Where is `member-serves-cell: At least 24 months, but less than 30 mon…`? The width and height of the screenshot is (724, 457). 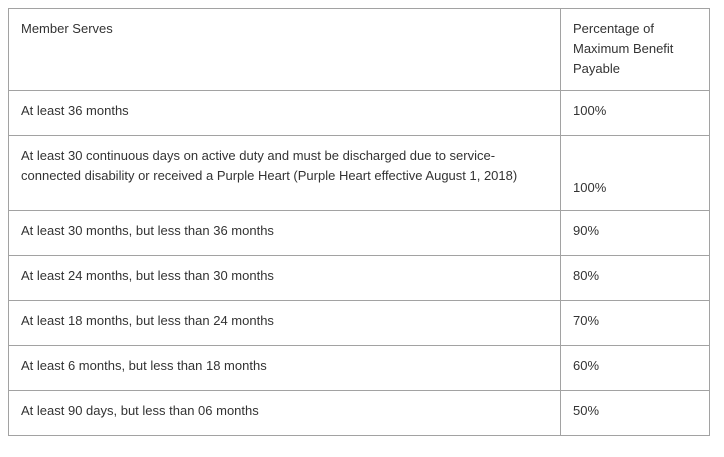 member-serves-cell: At least 24 months, but less than 30 mon… is located at coordinates (284, 278).